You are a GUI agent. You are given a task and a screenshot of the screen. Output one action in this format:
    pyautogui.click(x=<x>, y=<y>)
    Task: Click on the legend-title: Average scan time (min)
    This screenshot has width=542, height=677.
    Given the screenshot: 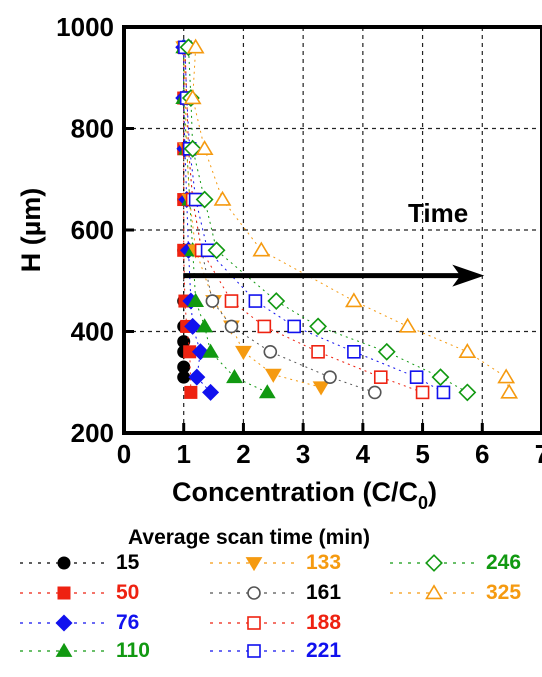 What is the action you would take?
    pyautogui.click(x=249, y=537)
    